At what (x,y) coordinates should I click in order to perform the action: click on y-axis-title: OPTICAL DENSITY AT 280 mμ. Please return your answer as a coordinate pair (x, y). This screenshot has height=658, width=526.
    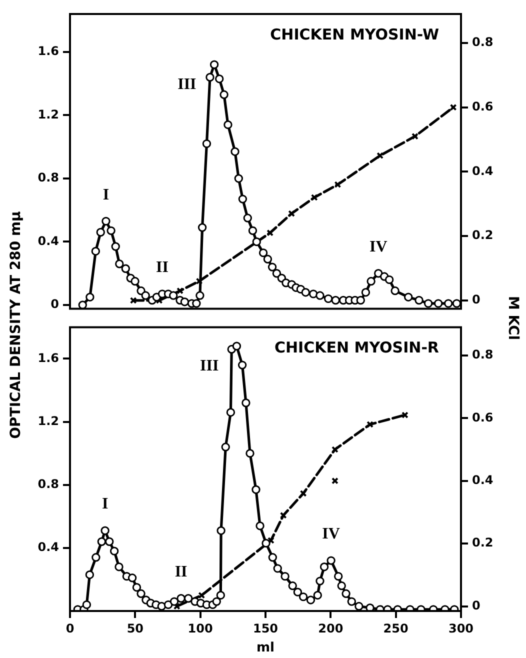
    Looking at the image, I should click on (16, 325).